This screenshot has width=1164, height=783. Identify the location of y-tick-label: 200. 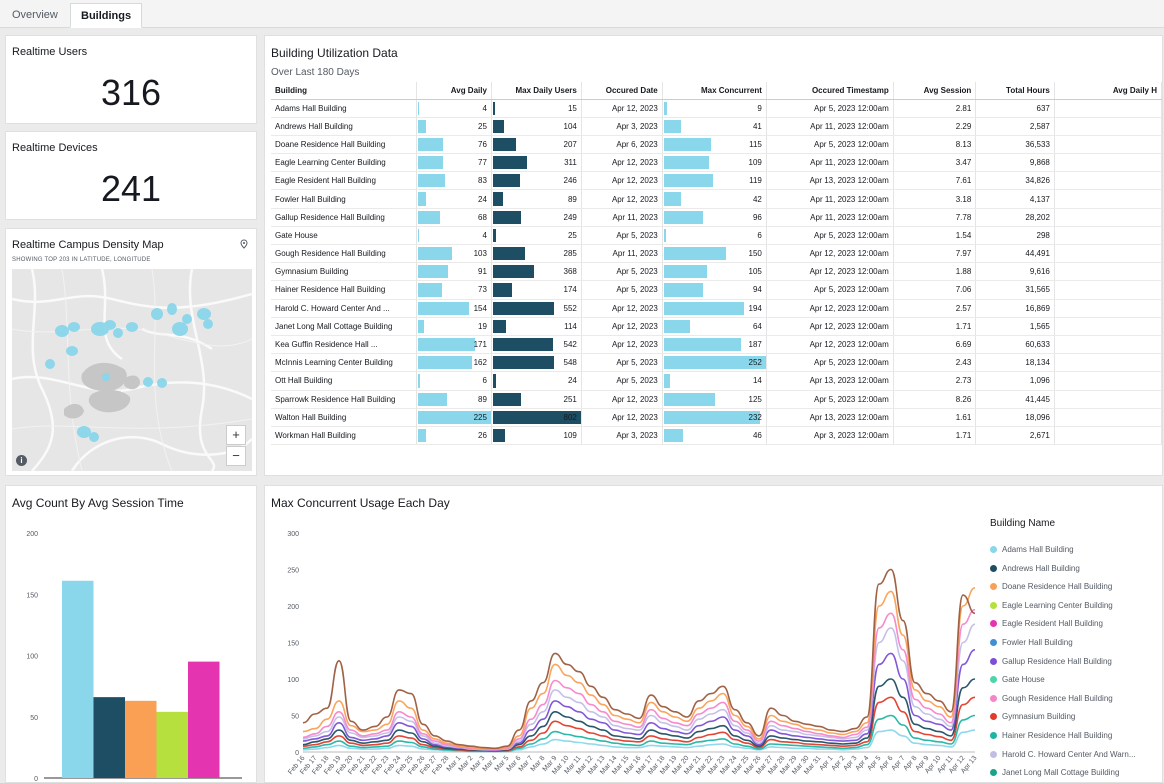
(293, 607).